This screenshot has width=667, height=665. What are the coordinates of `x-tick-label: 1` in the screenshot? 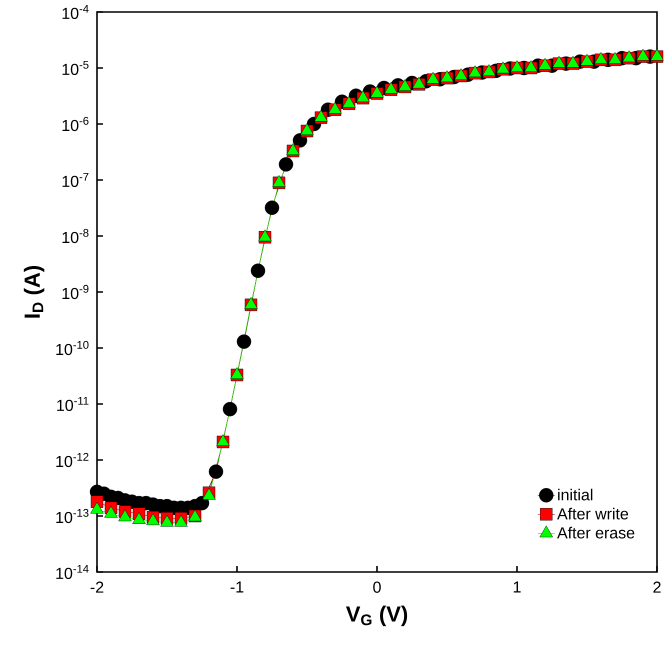 It's located at (517, 587).